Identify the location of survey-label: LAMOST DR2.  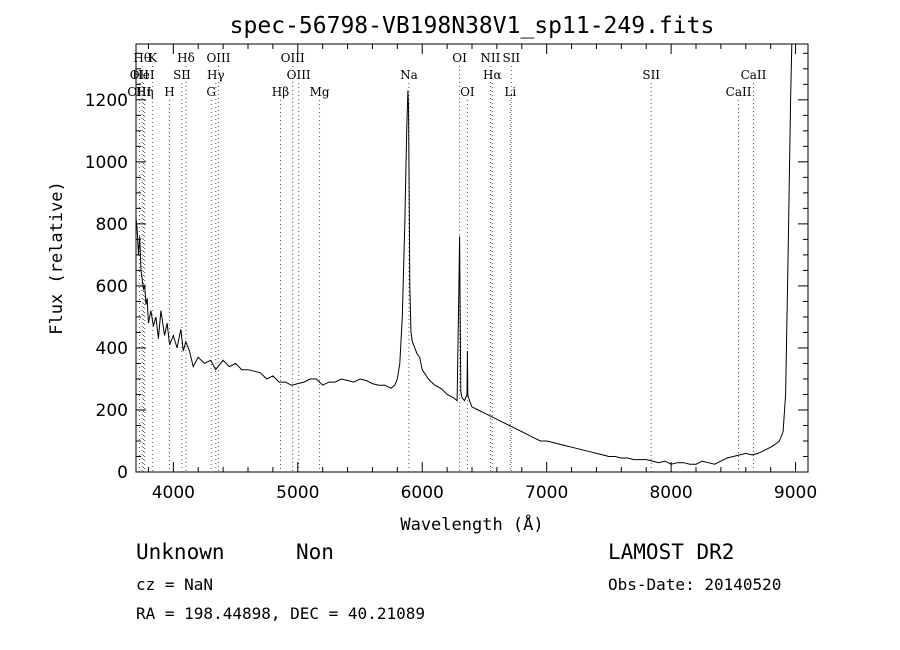
(671, 552).